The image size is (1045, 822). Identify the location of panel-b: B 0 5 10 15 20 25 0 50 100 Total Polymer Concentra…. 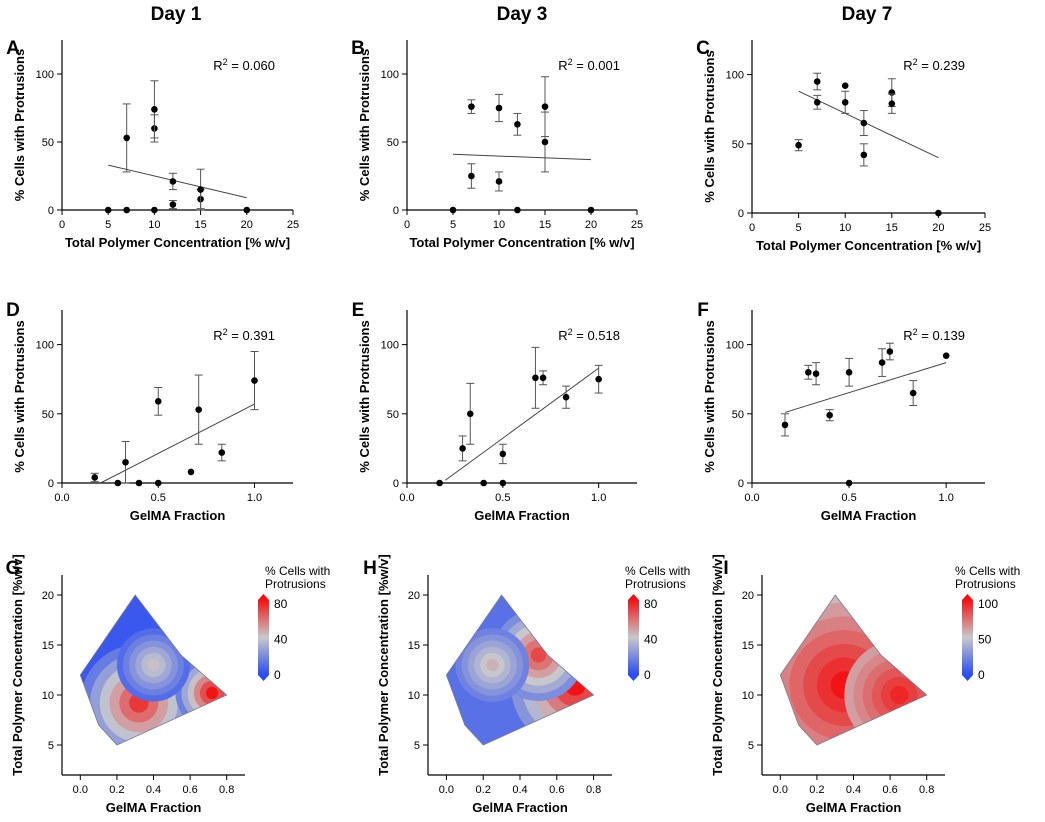
(497, 144).